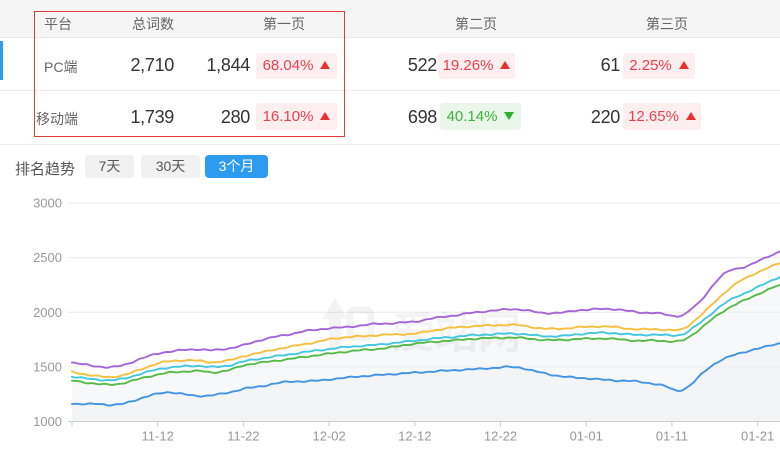 The width and height of the screenshot is (780, 461). Describe the element at coordinates (47, 312) in the screenshot. I see `svg-text: 2000` at that location.